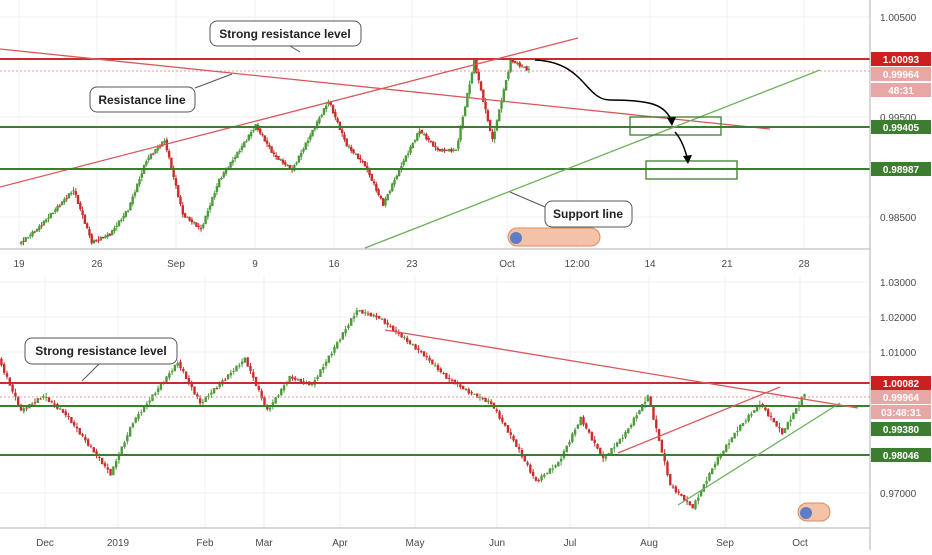 The width and height of the screenshot is (932, 555). Describe the element at coordinates (621, 369) in the screenshot. I see `bottom-descending-resistance-line` at that location.